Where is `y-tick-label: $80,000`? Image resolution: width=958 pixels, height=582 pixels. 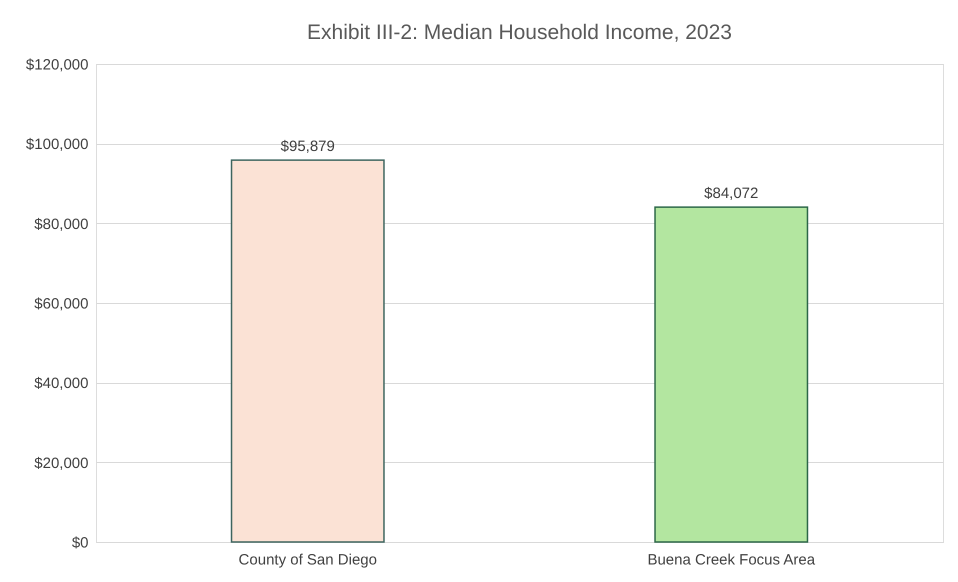
y-tick-label: $80,000 is located at coordinates (61, 224).